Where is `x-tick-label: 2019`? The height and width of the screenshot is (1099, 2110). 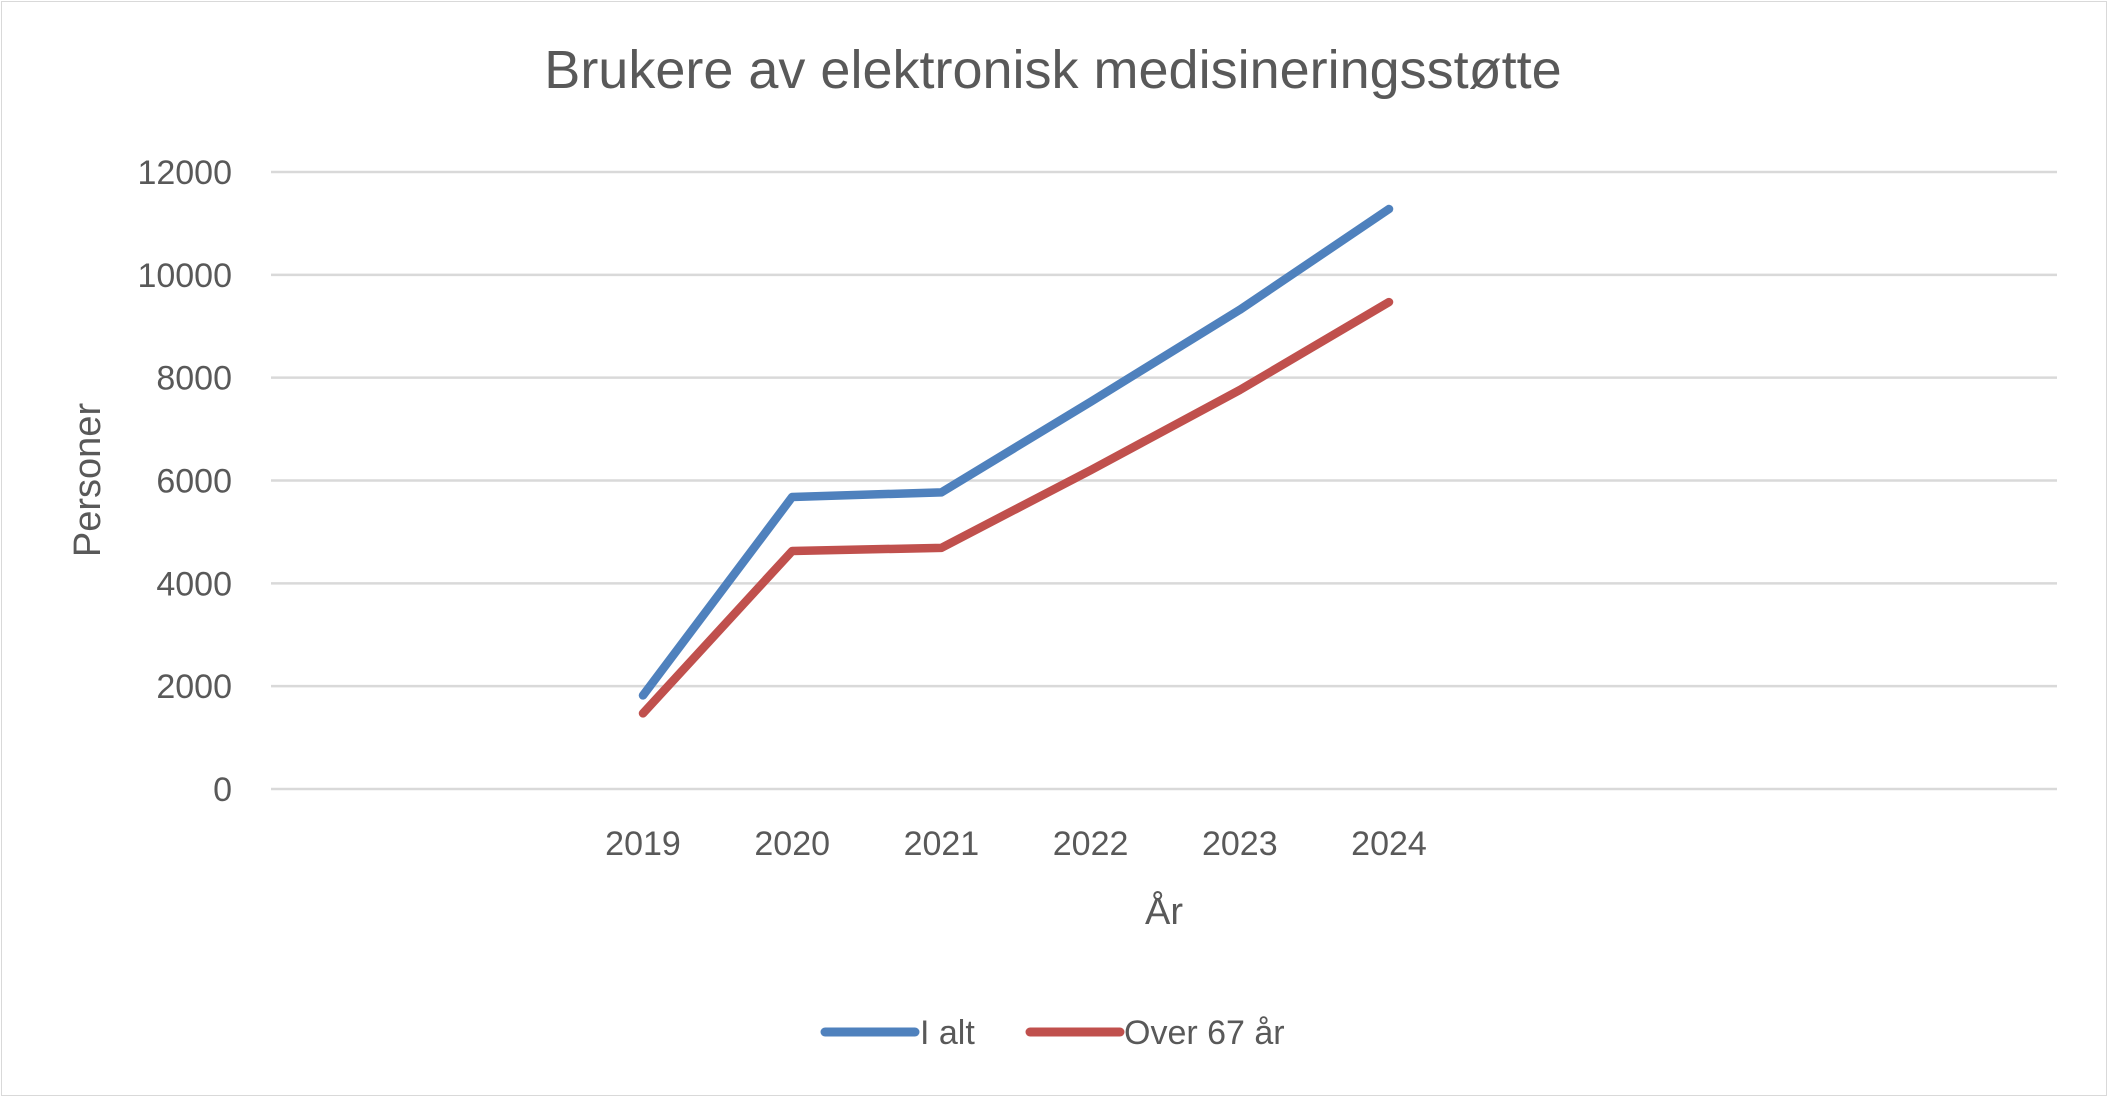
x-tick-label: 2019 is located at coordinates (643, 844).